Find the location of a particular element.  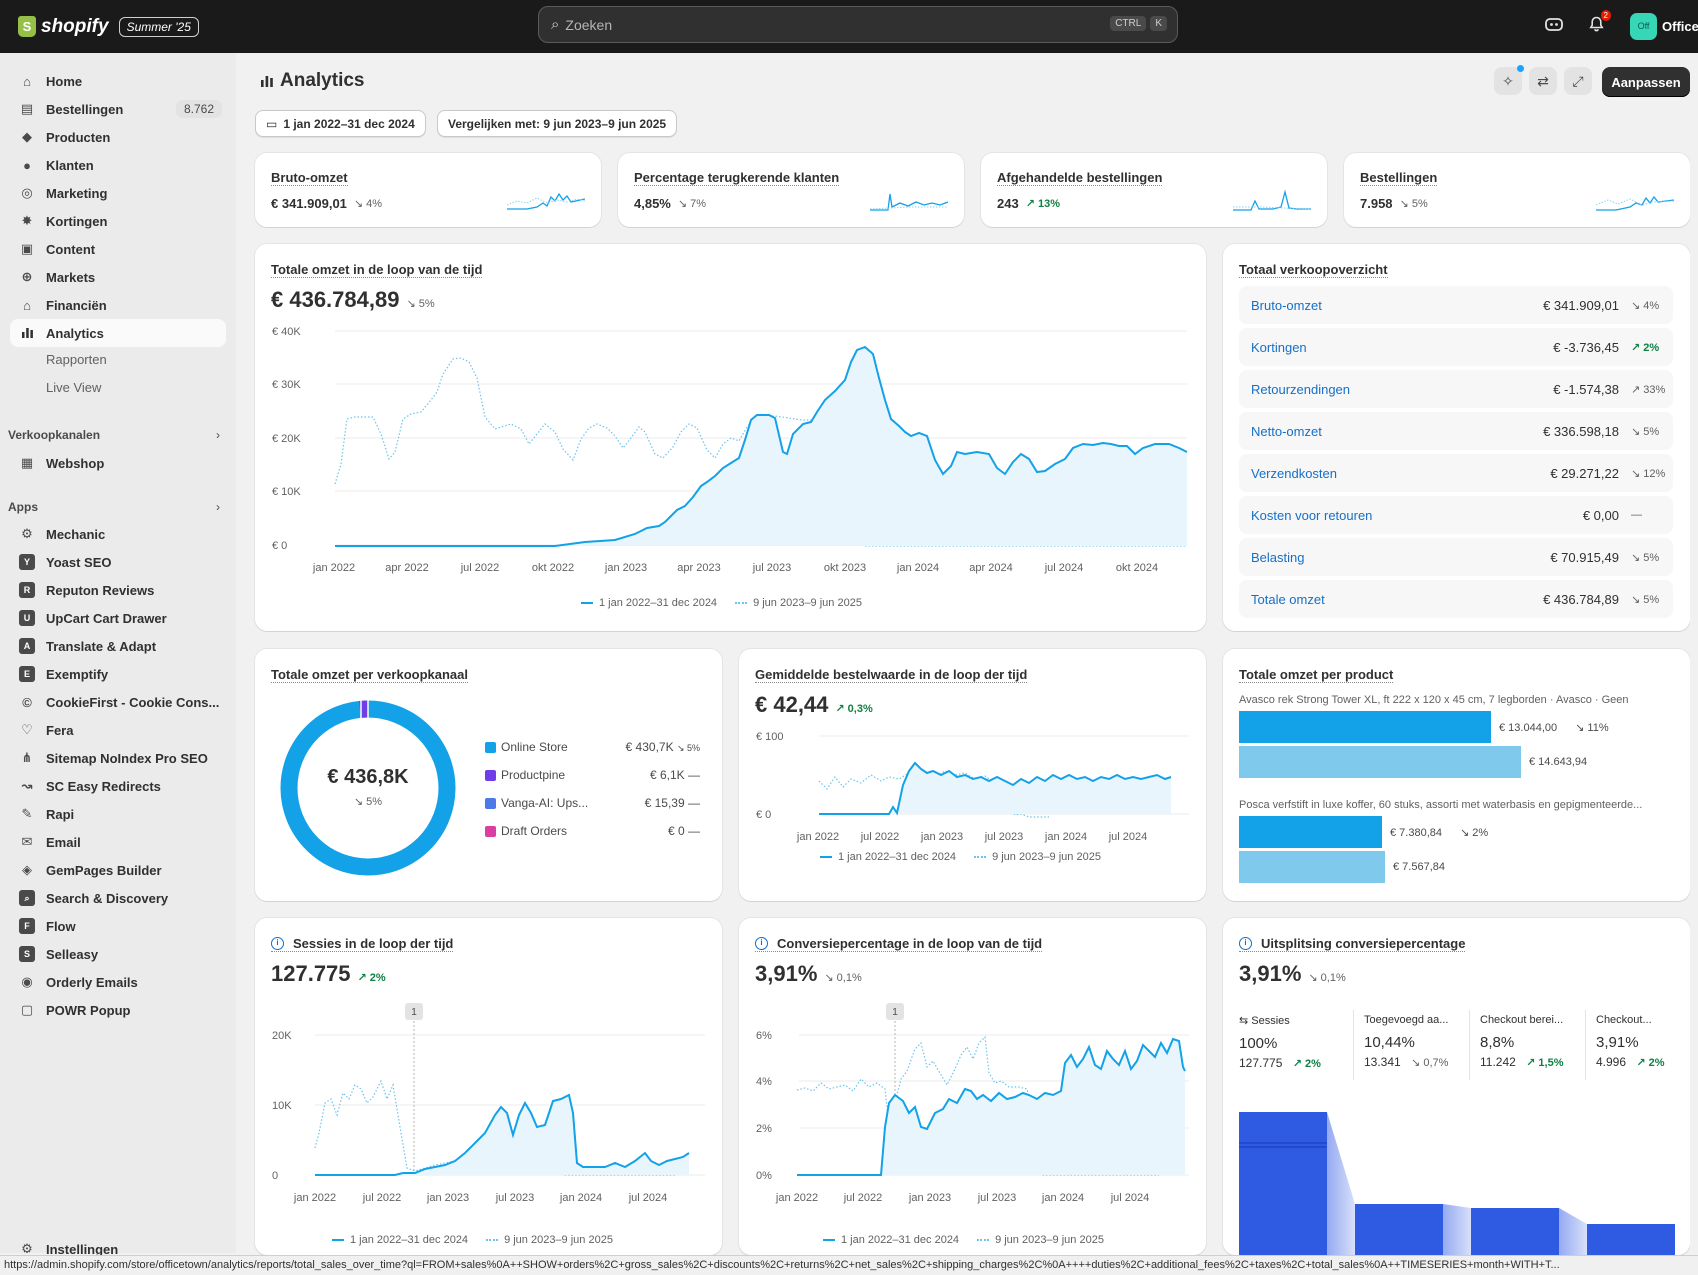

channel-donut-chart is located at coordinates (368, 788).